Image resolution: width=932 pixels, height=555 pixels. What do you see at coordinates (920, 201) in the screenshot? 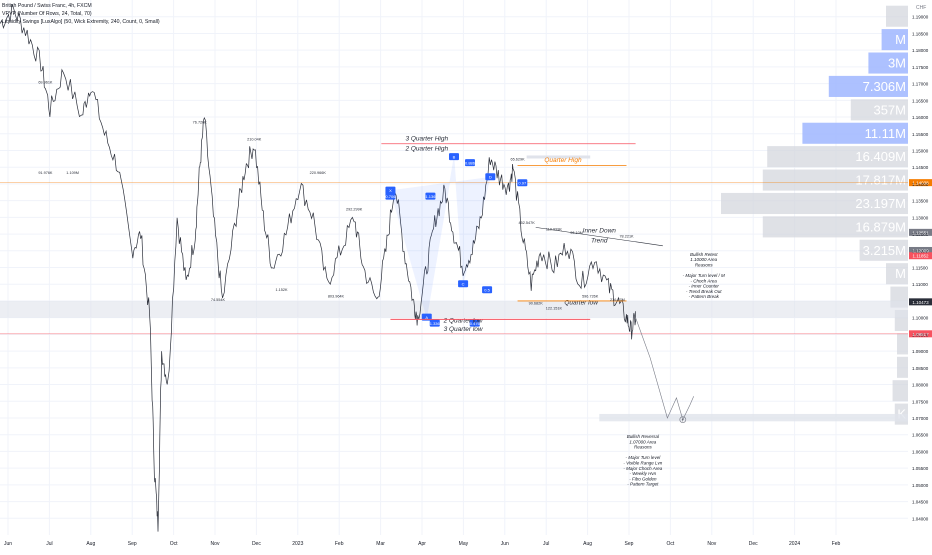
I see `y-tick-label: 1.13500` at bounding box center [920, 201].